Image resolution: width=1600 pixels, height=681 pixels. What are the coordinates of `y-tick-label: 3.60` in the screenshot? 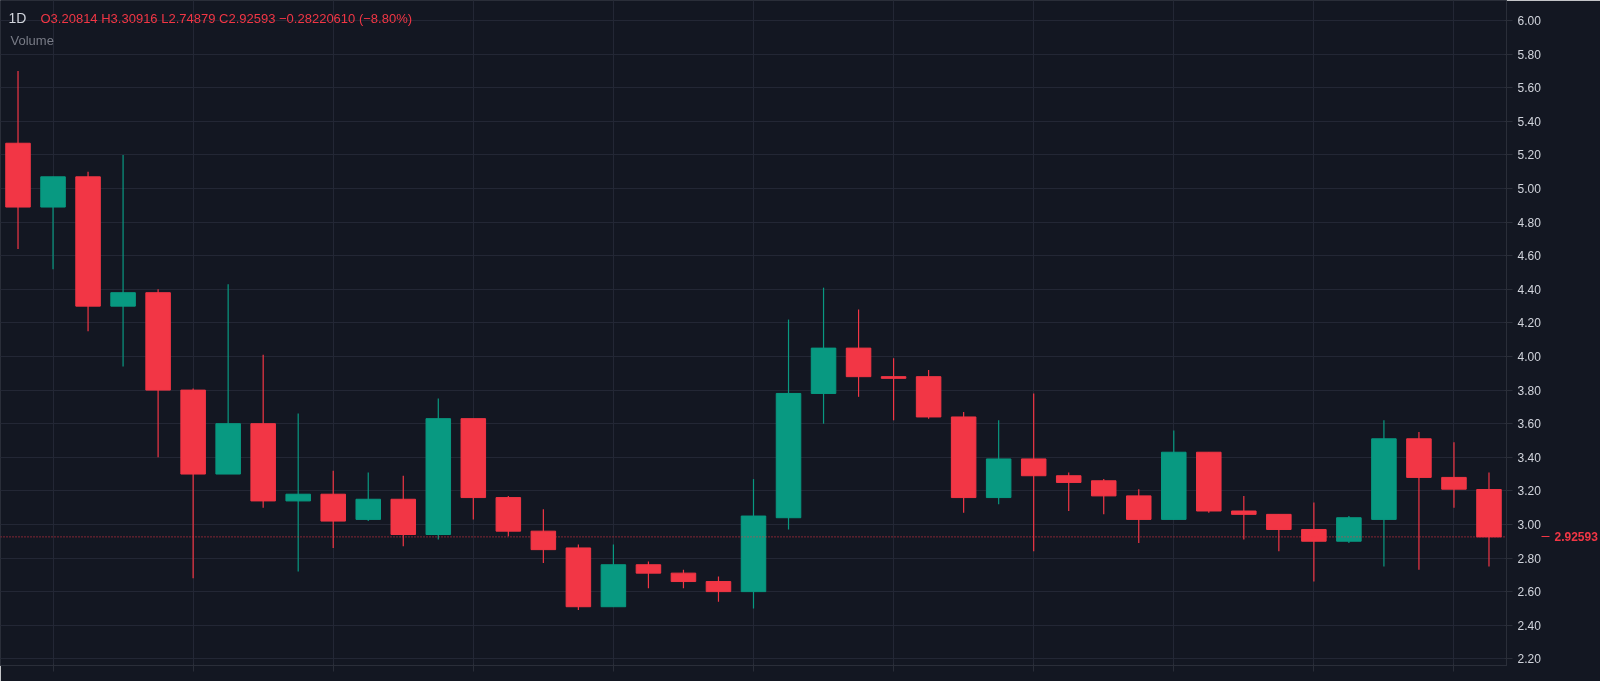 It's located at (1529, 424).